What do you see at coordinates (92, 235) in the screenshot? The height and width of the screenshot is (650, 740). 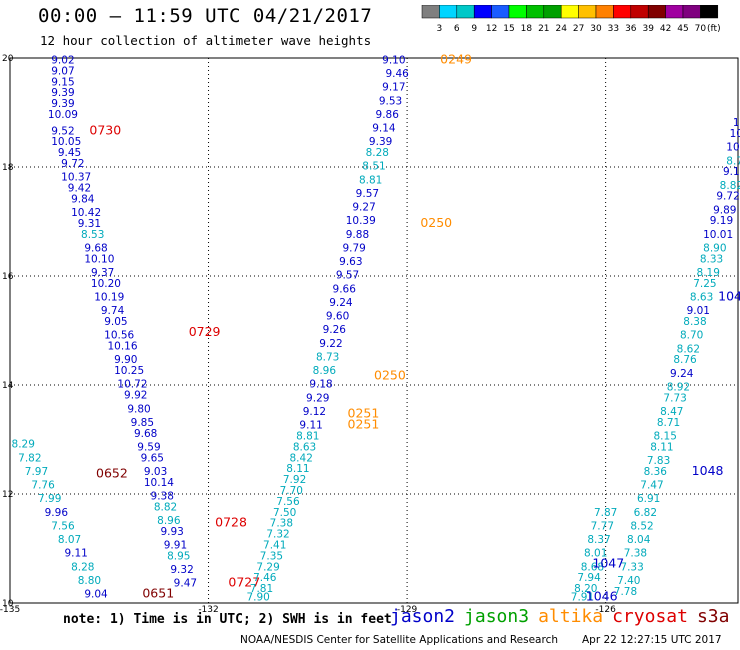 I see `wave-height-value: 8.53` at bounding box center [92, 235].